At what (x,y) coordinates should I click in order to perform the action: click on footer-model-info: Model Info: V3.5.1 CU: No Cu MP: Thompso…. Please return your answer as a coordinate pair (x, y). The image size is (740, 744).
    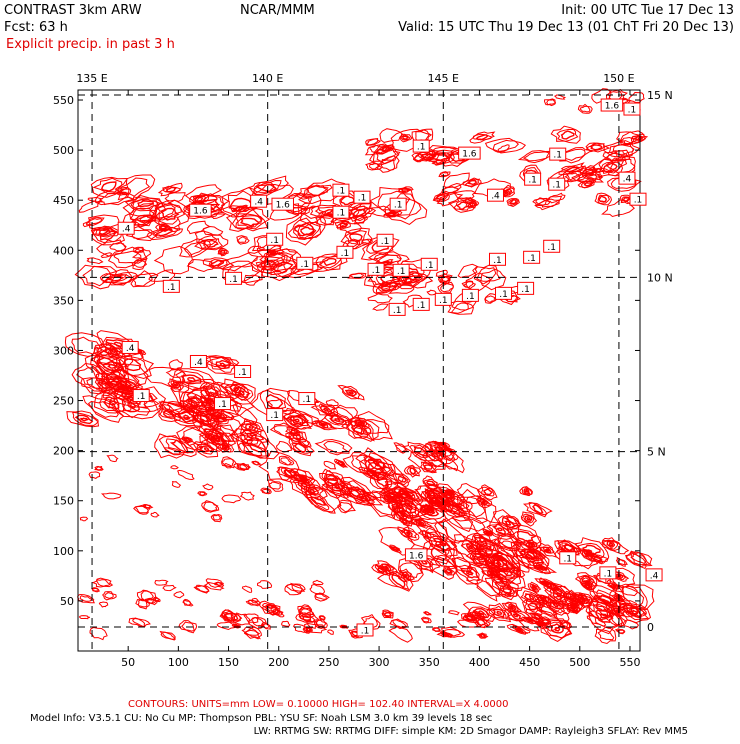
    Looking at the image, I should click on (261, 718).